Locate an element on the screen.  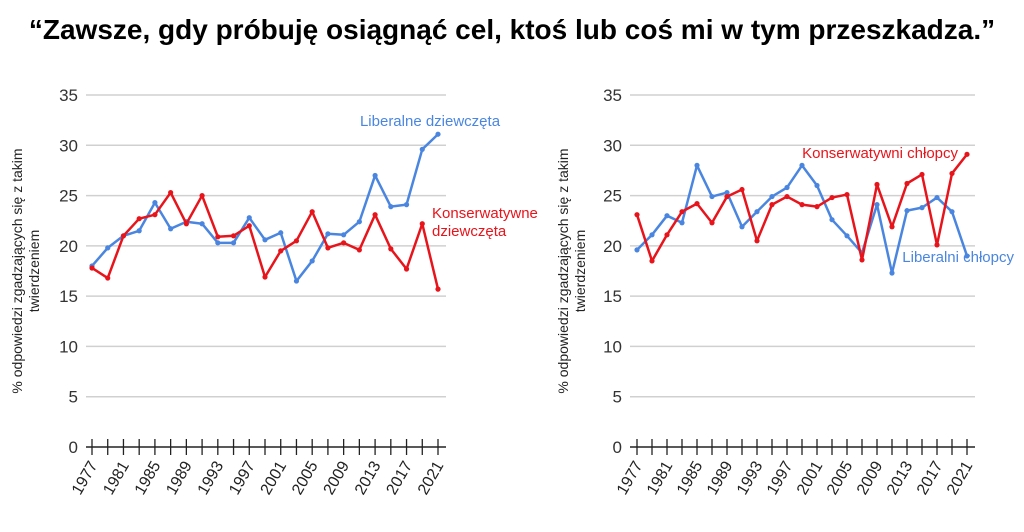
series-label-line: dziewczęta is located at coordinates (469, 231).